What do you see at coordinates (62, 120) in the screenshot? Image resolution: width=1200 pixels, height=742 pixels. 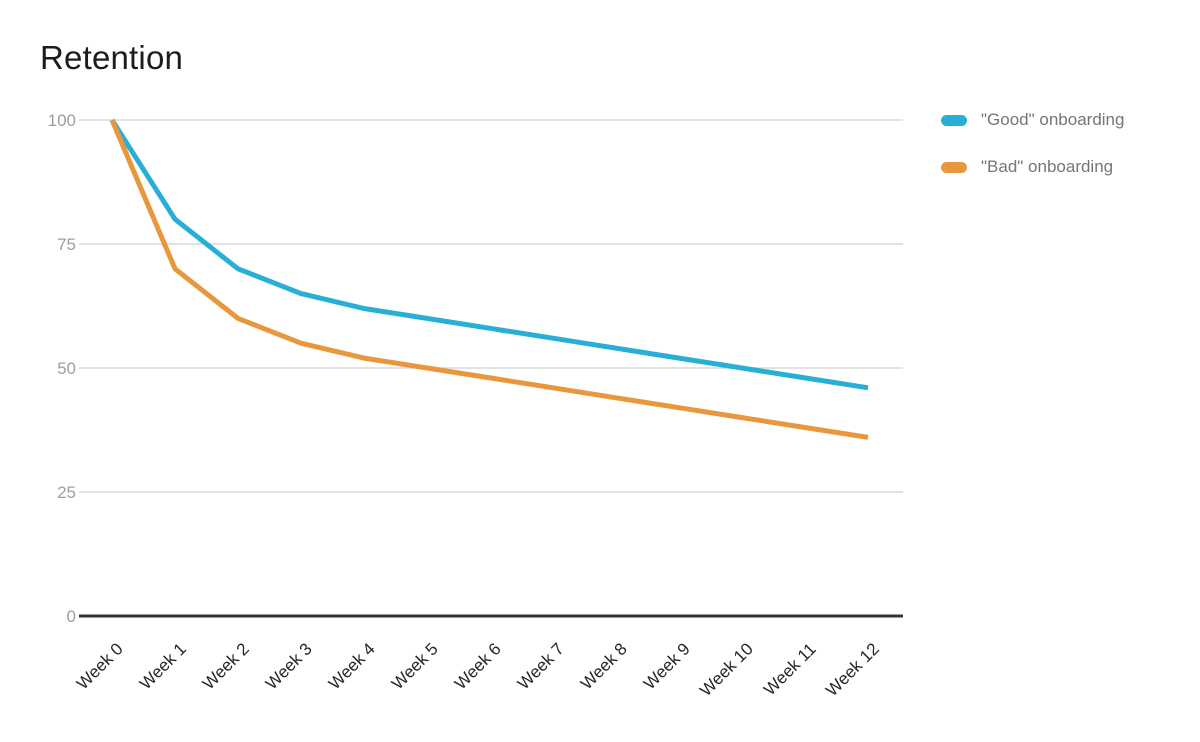 I see `y-tick-label: 100` at bounding box center [62, 120].